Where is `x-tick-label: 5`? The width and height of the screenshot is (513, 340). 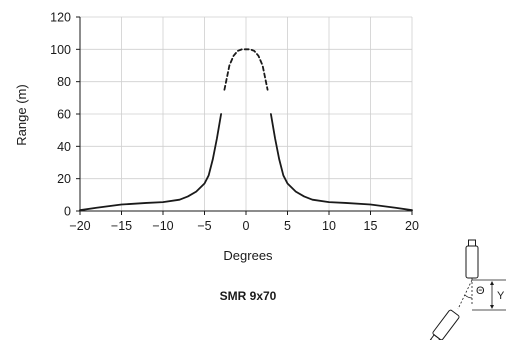 x-tick-label: 5 is located at coordinates (287, 226).